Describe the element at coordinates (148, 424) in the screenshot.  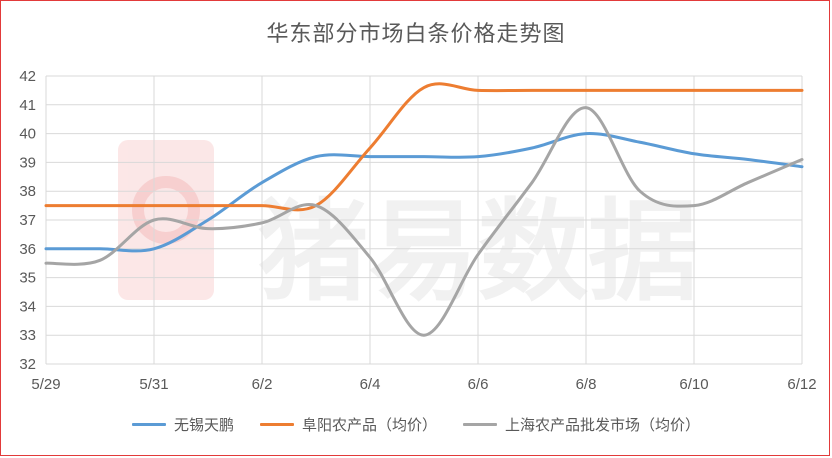
I see `legend-swatch-wuxi` at that location.